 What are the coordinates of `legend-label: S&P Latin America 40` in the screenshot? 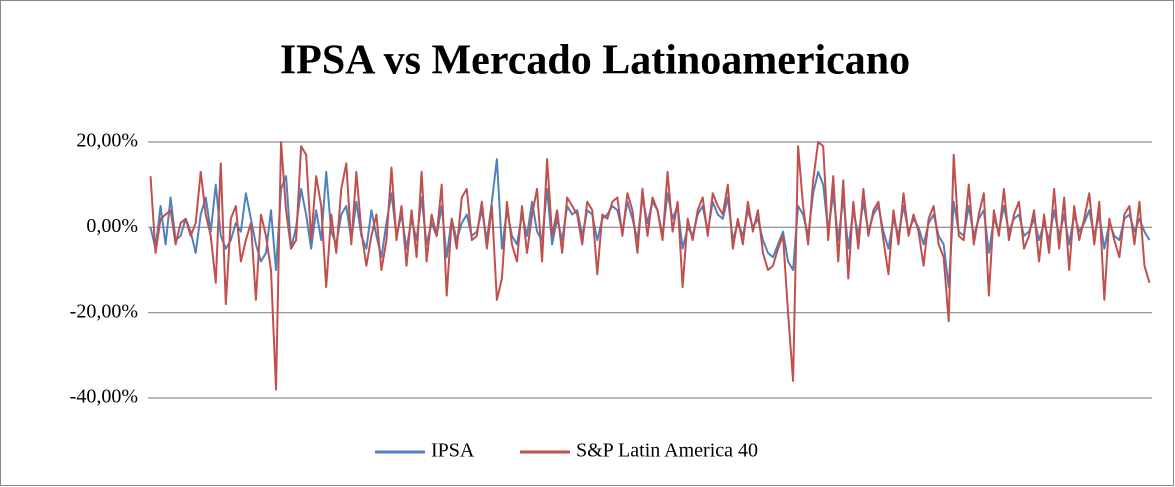 It's located at (667, 451).